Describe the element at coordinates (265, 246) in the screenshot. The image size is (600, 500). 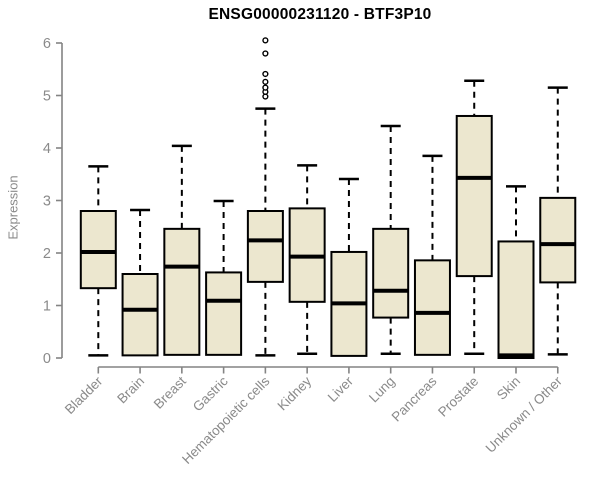
I see `box-hematopoietic-cells` at that location.